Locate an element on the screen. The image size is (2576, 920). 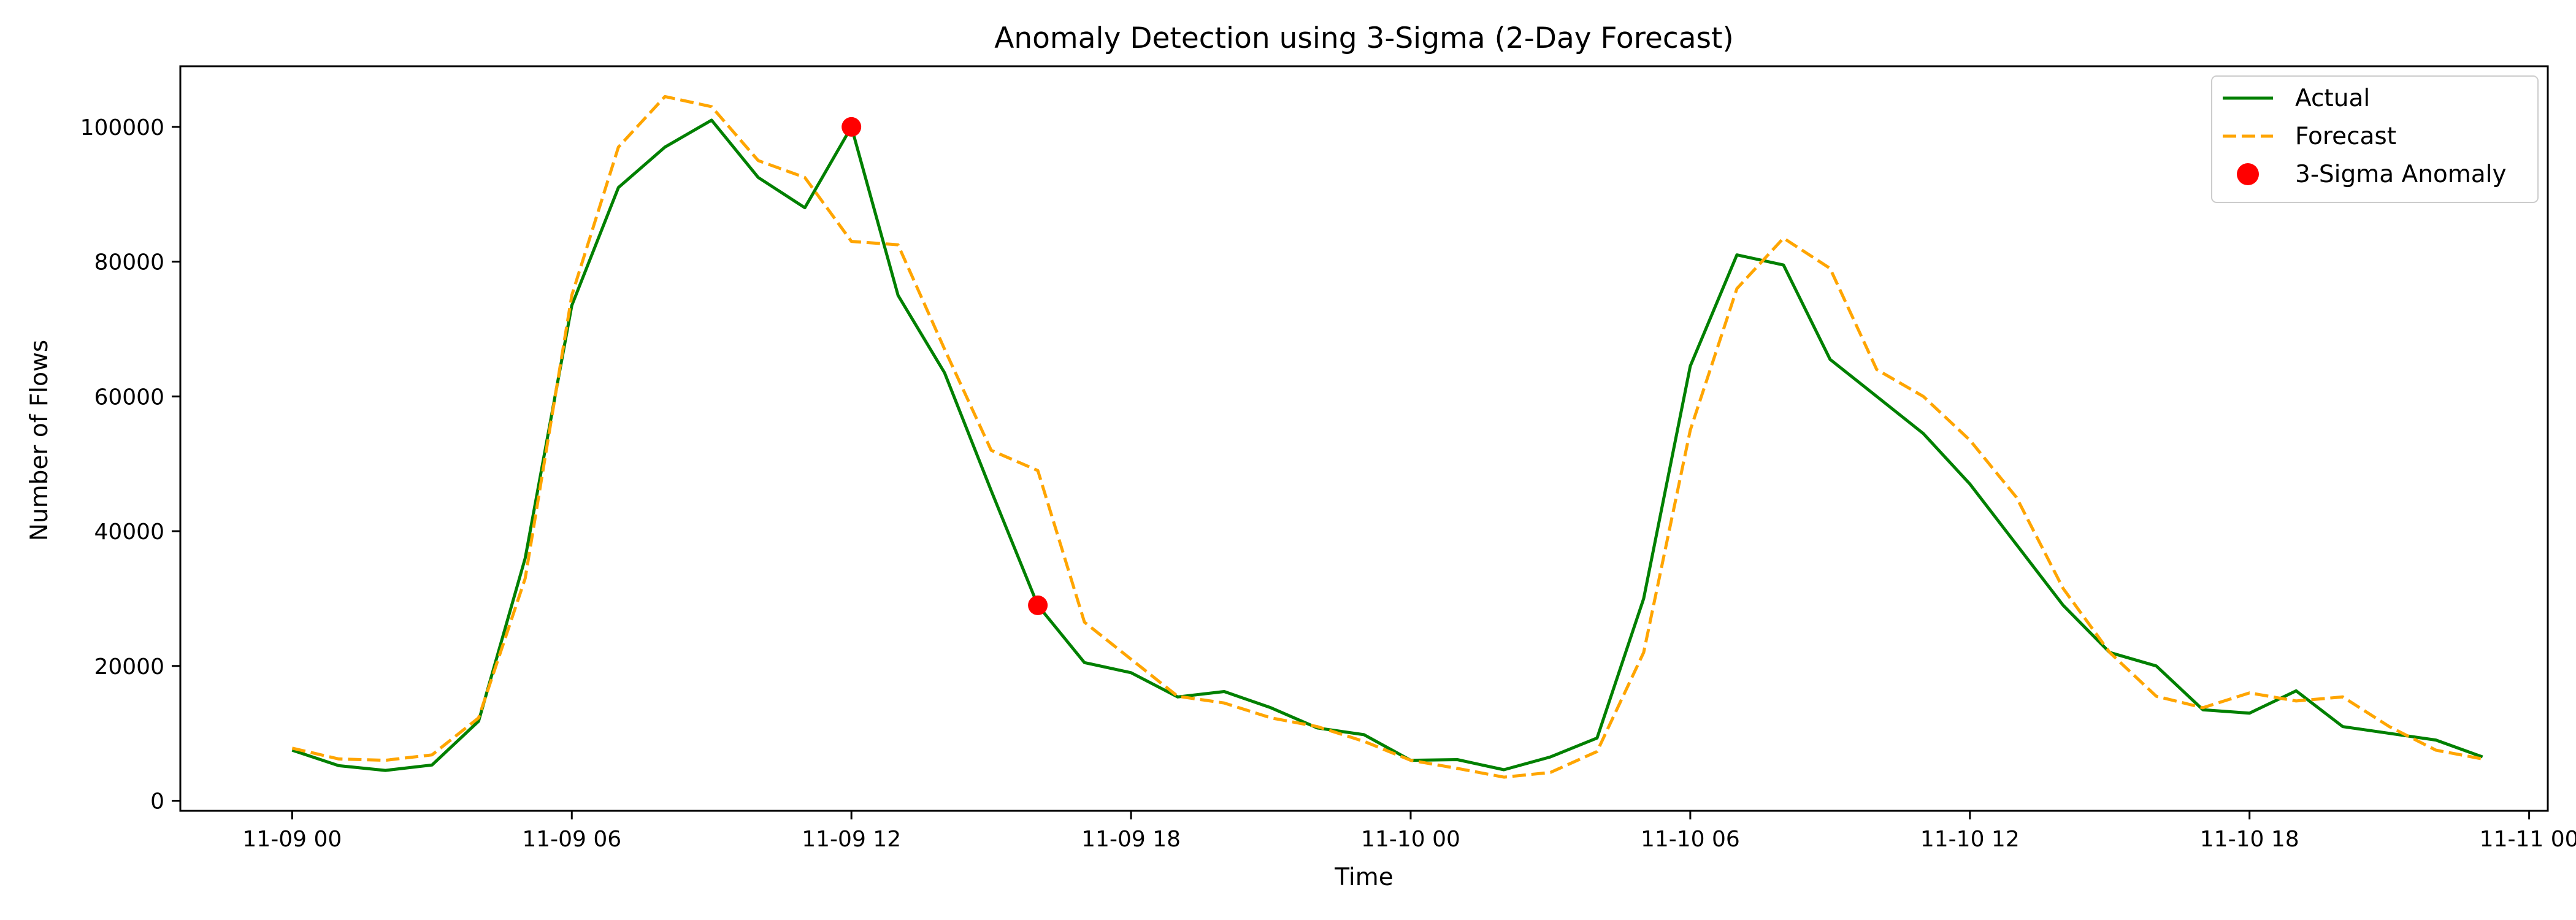
x-tick-label: 11-09 00 is located at coordinates (292, 839).